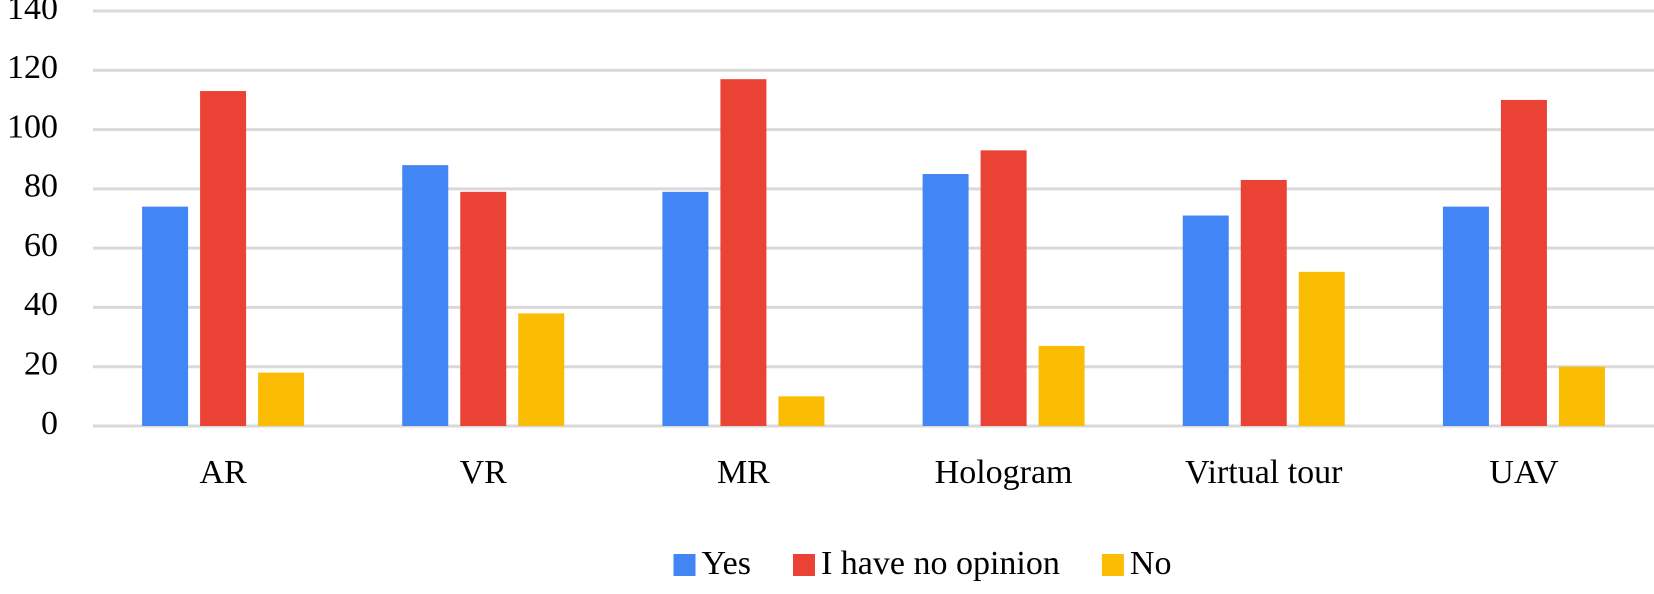  What do you see at coordinates (1004, 472) in the screenshot?
I see `x-tick-label: Hologram` at bounding box center [1004, 472].